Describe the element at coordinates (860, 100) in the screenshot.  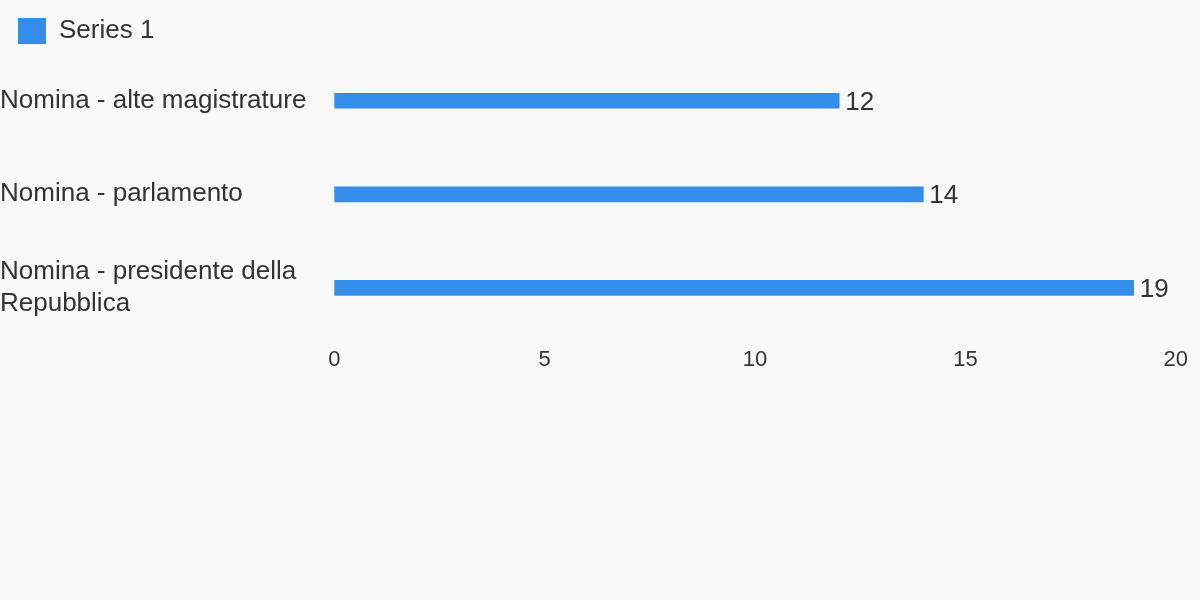
I see `data-label: 12` at that location.